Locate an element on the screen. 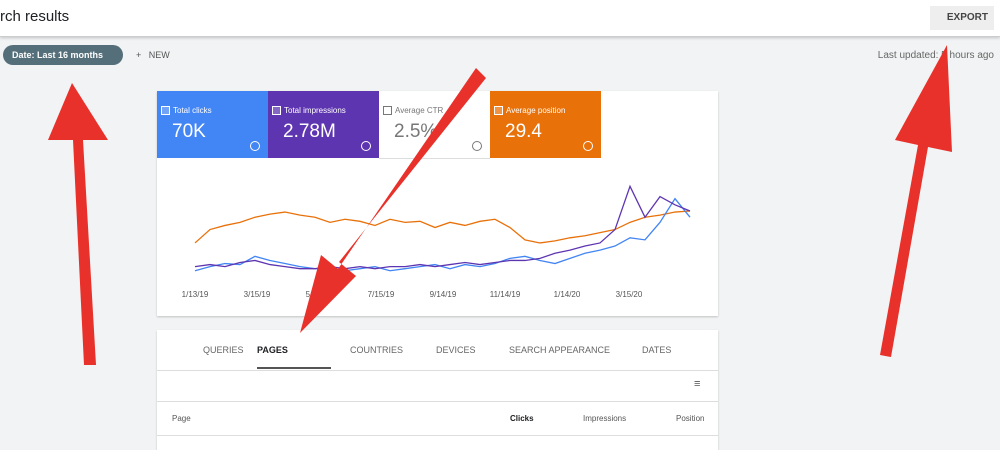 The width and height of the screenshot is (1000, 450). metric-tile: Total clicks 70K is located at coordinates (212, 124).